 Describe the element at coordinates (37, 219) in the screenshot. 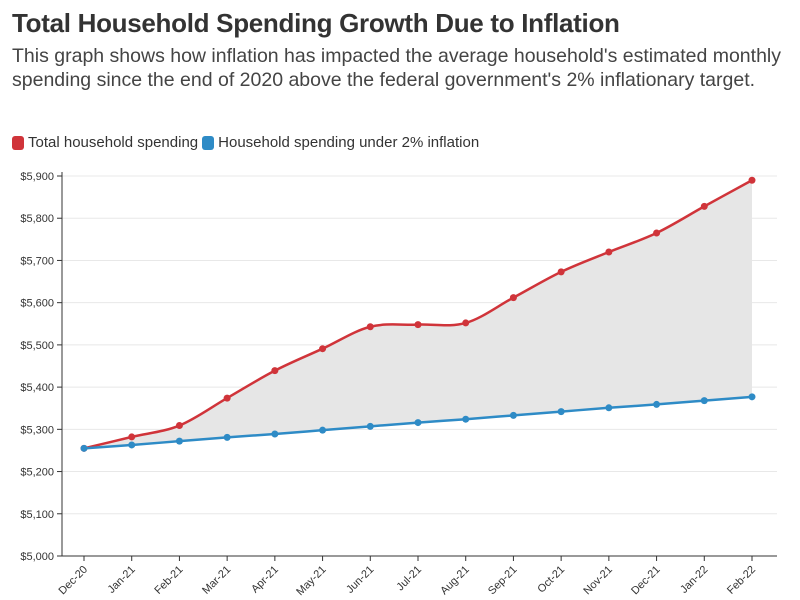

I see `y-tick-label: $5,800` at that location.